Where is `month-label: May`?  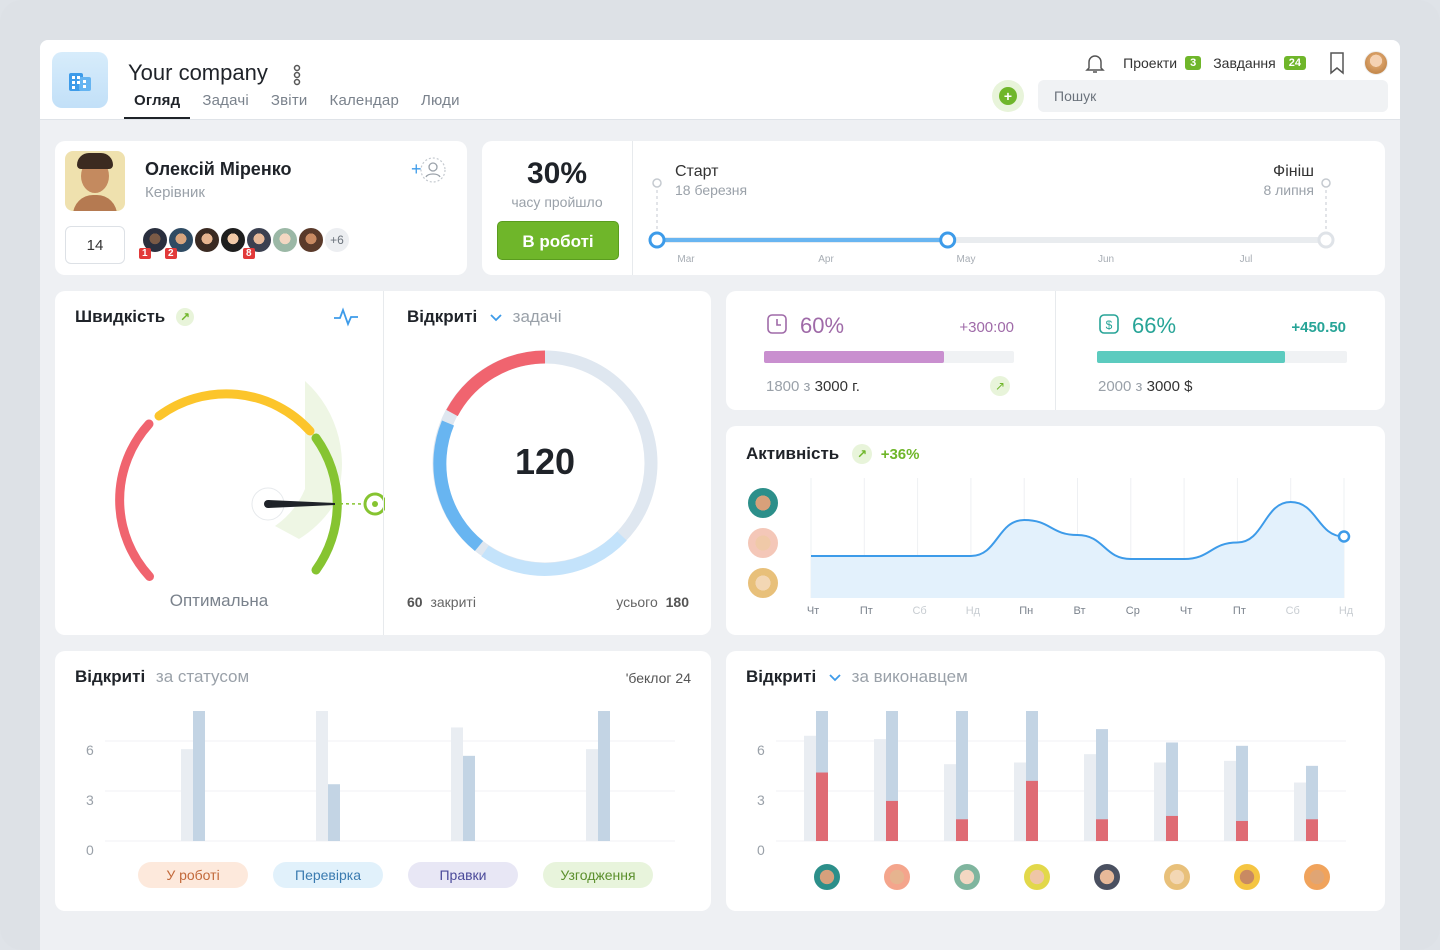 month-label: May is located at coordinates (966, 259).